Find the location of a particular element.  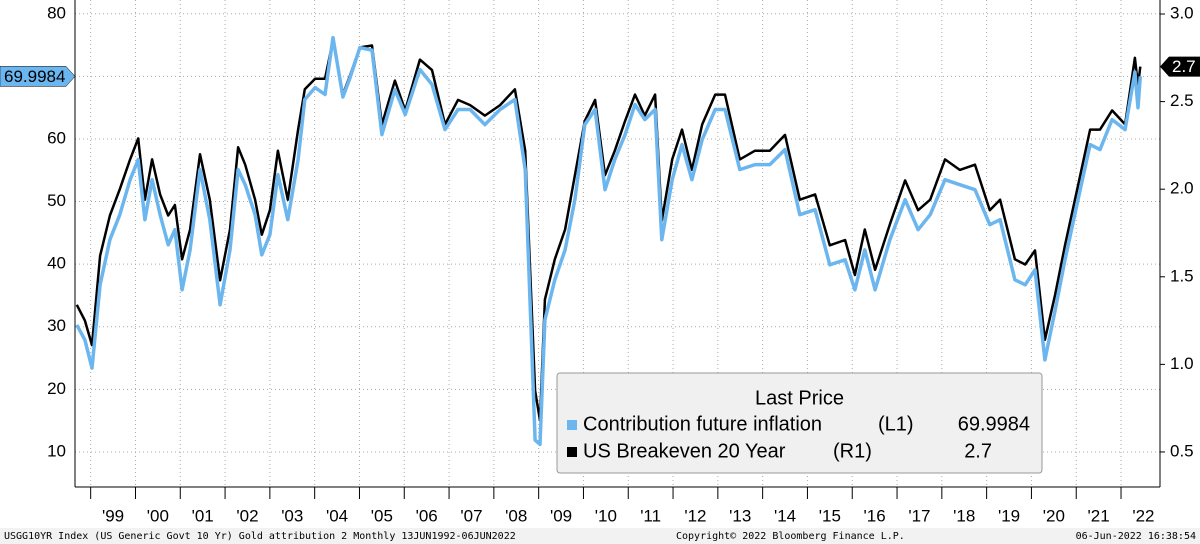

last-value-label: 2.7 is located at coordinates (1184, 66).